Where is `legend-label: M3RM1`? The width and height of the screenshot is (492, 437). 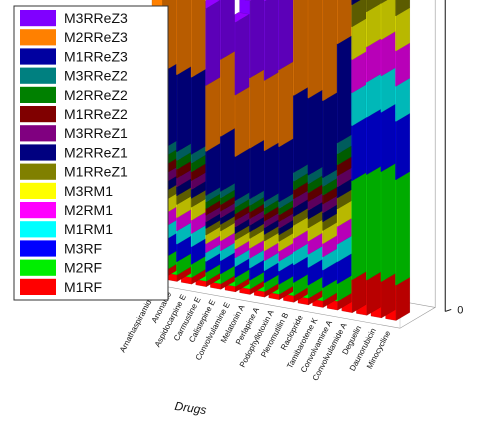
legend-label: M3RM1 is located at coordinates (88, 191).